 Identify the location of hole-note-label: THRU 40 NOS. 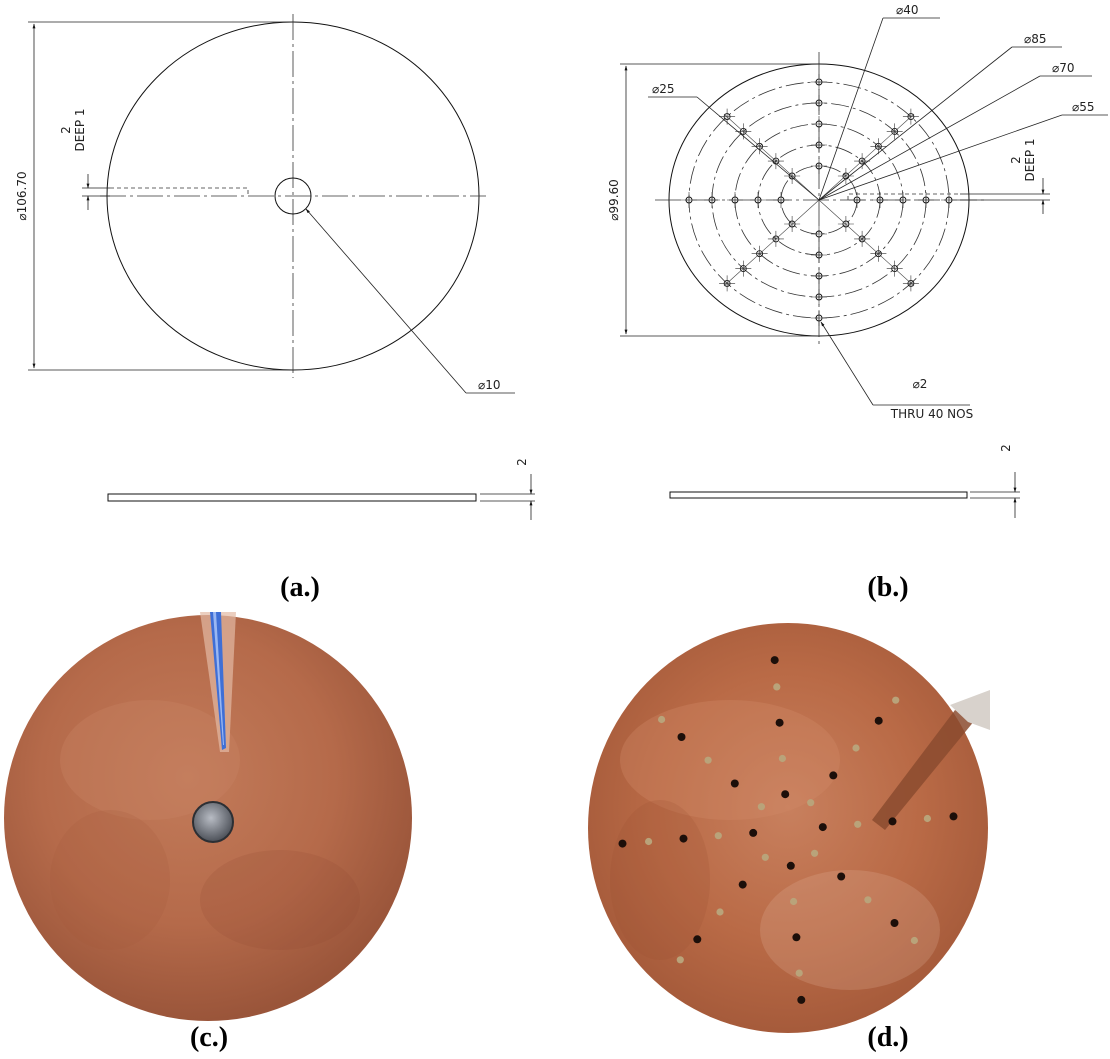
(931, 414).